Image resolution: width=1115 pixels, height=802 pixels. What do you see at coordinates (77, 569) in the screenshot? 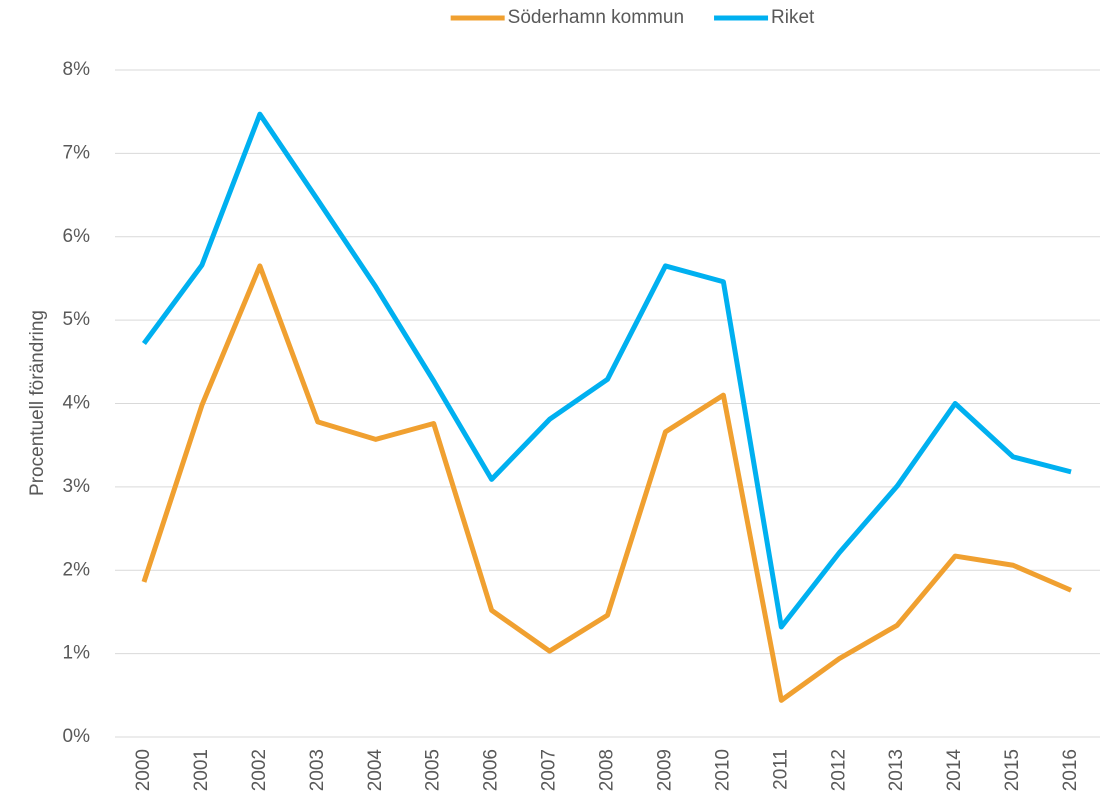
I see `y-tick-label: 2%` at bounding box center [77, 569].